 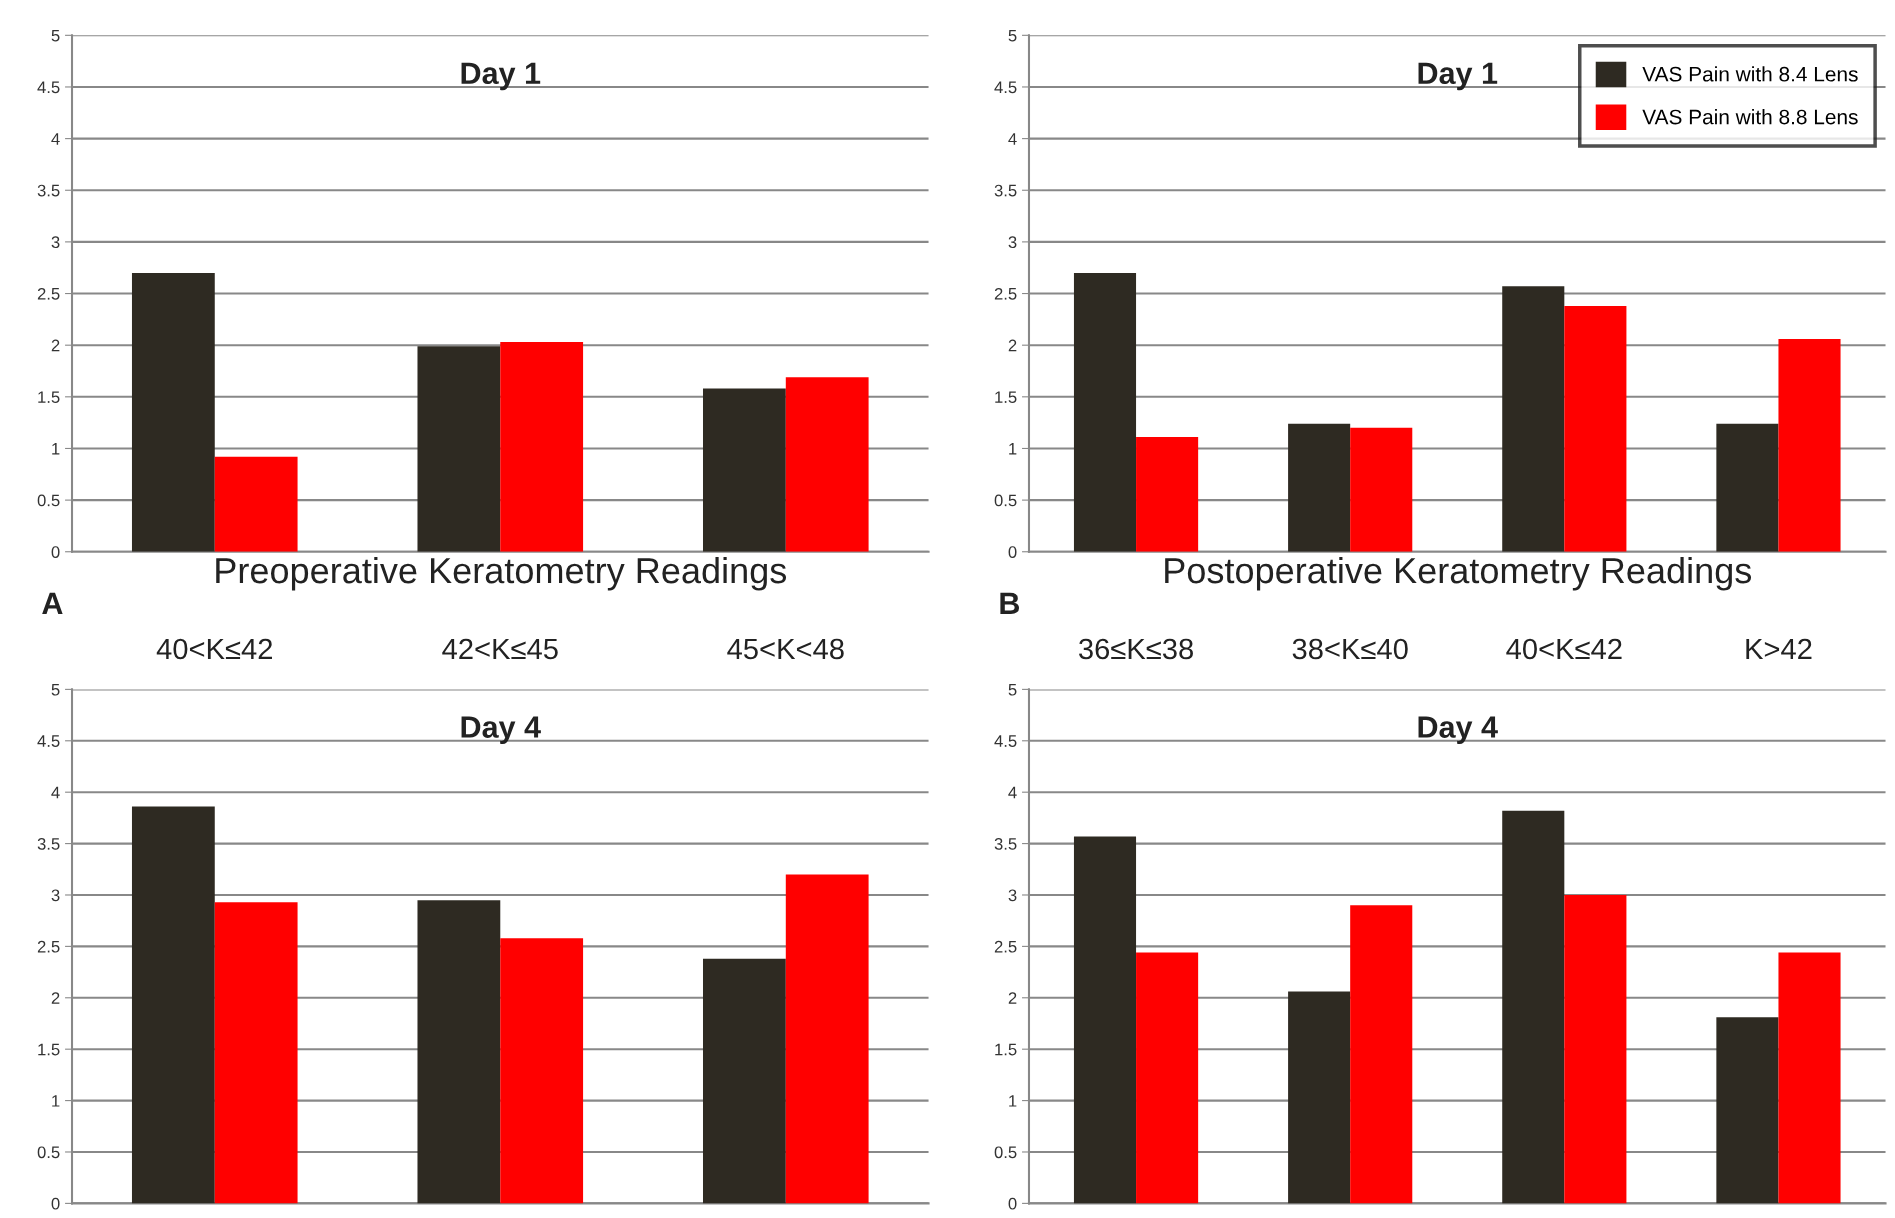 What do you see at coordinates (1135, 649) in the screenshot?
I see `x-tick-label: 36≤K≤38` at bounding box center [1135, 649].